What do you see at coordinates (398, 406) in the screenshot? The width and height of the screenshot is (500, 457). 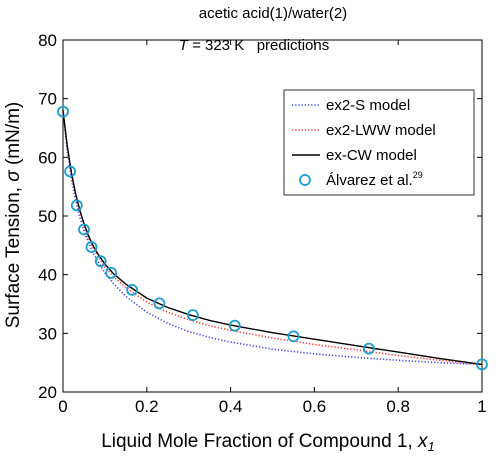 I see `x-tick-label: 0.8` at bounding box center [398, 406].